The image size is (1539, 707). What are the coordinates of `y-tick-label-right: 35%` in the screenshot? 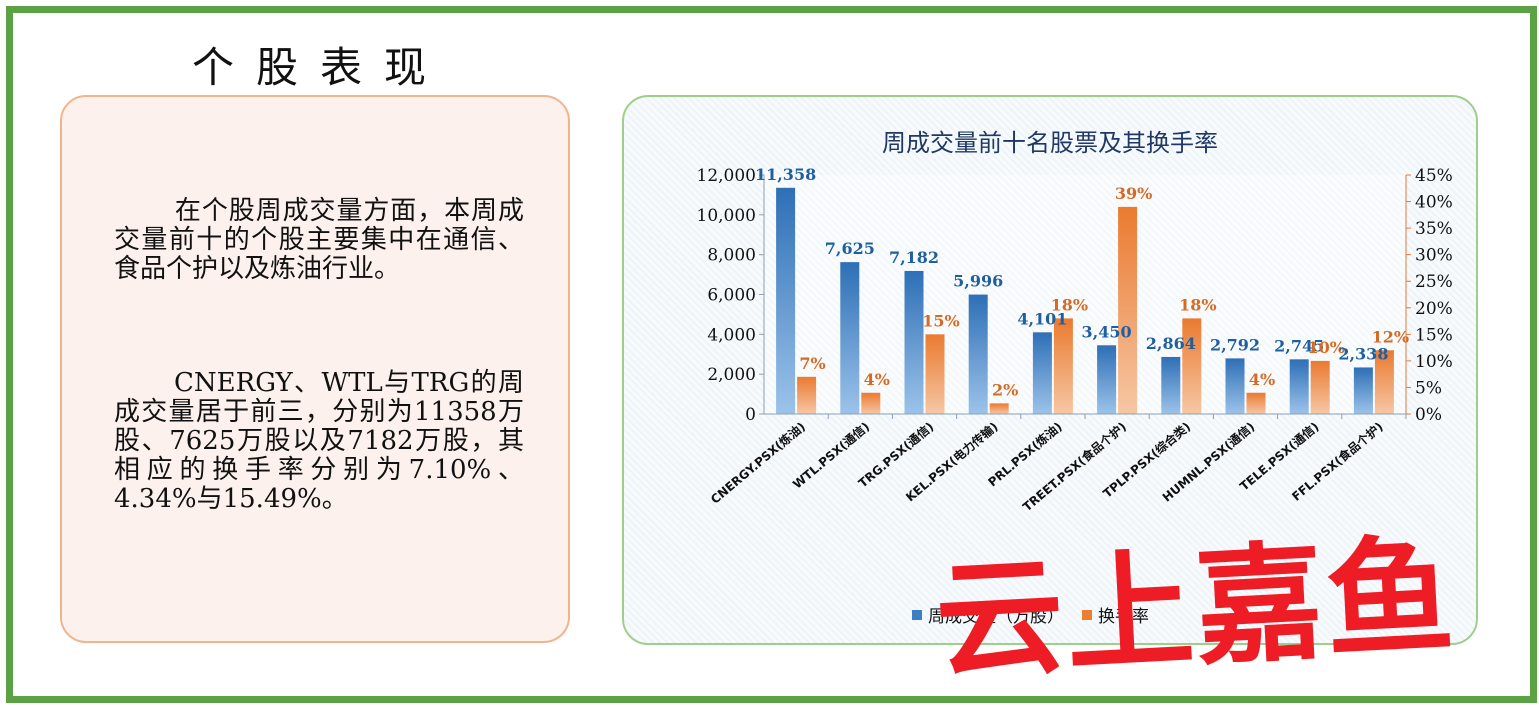 It's located at (1434, 229).